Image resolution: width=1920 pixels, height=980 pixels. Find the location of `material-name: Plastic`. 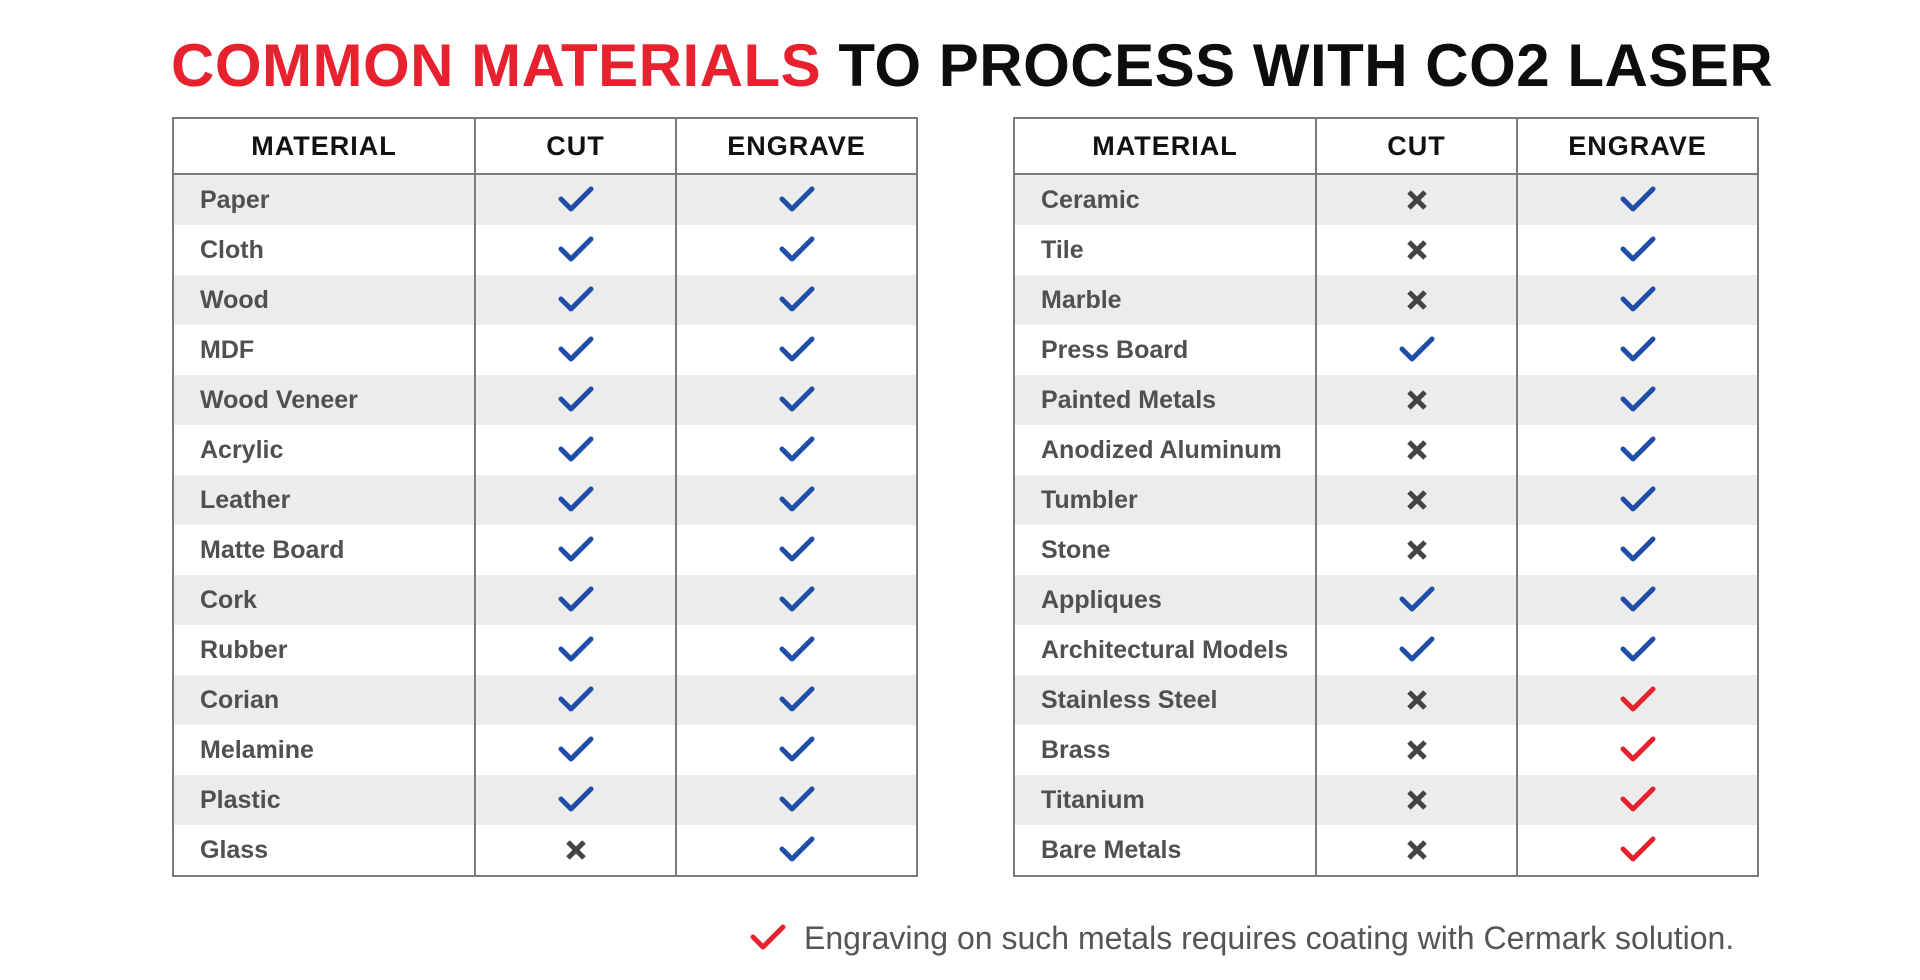

material-name: Plastic is located at coordinates (324, 800).